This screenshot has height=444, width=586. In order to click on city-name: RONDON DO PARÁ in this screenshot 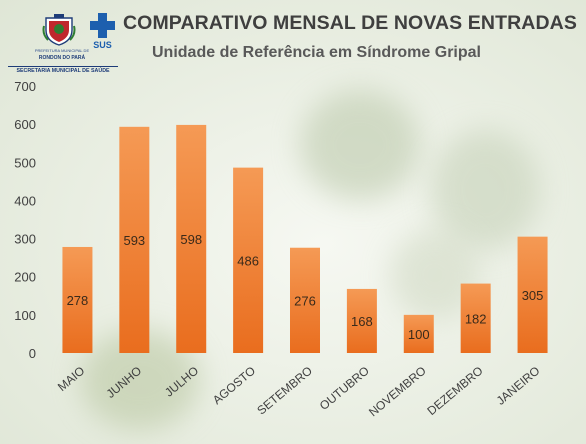, I will do `click(62, 58)`.